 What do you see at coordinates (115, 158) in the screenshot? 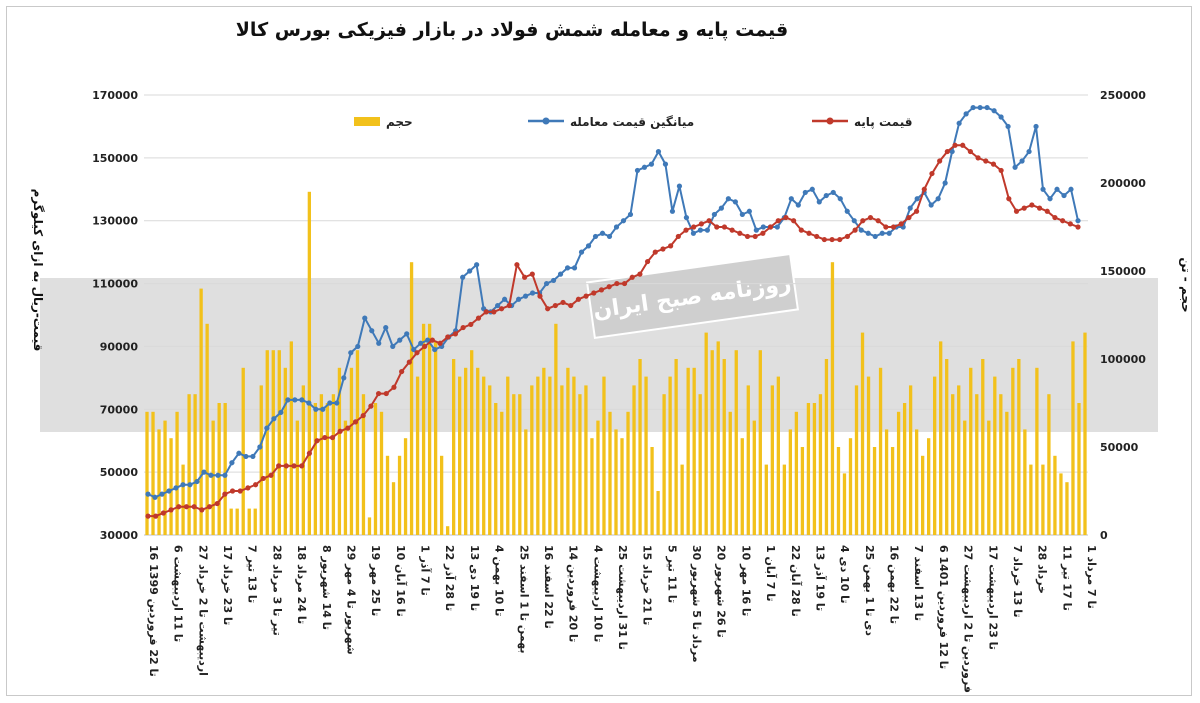
I see `left-tick-label: 150000` at bounding box center [115, 158].